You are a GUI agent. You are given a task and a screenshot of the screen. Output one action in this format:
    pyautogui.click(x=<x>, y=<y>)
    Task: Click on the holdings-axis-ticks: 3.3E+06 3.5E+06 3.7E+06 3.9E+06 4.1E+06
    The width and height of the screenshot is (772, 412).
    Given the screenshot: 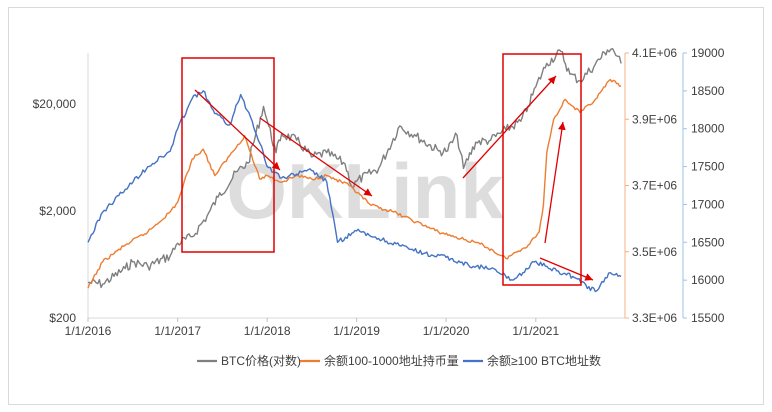 What is the action you would take?
    pyautogui.click(x=651, y=185)
    